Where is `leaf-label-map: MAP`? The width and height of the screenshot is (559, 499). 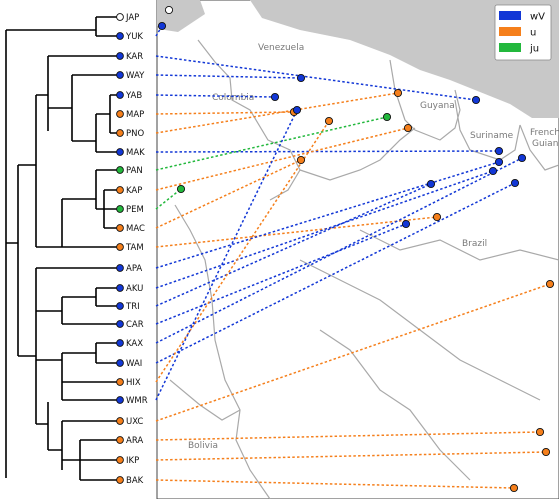 leaf-label-map: MAP is located at coordinates (135, 115).